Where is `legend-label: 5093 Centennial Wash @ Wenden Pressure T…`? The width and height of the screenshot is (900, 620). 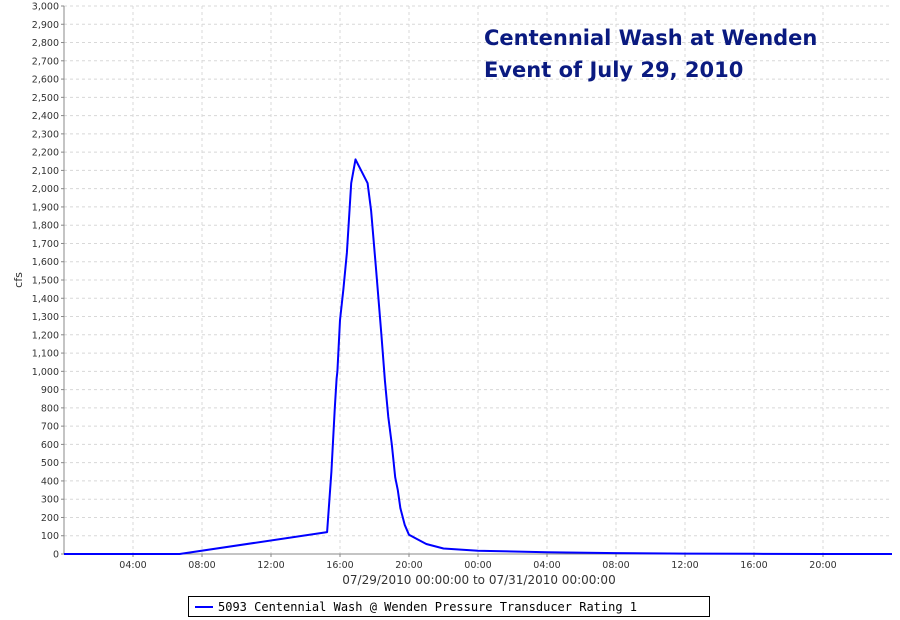 legend-label: 5093 Centennial Wash @ Wenden Pressure T… is located at coordinates (428, 606).